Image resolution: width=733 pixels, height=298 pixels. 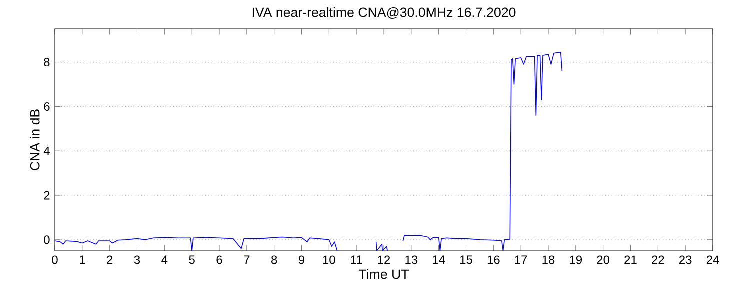 I want to click on x-tick-label: 0, so click(x=55, y=260).